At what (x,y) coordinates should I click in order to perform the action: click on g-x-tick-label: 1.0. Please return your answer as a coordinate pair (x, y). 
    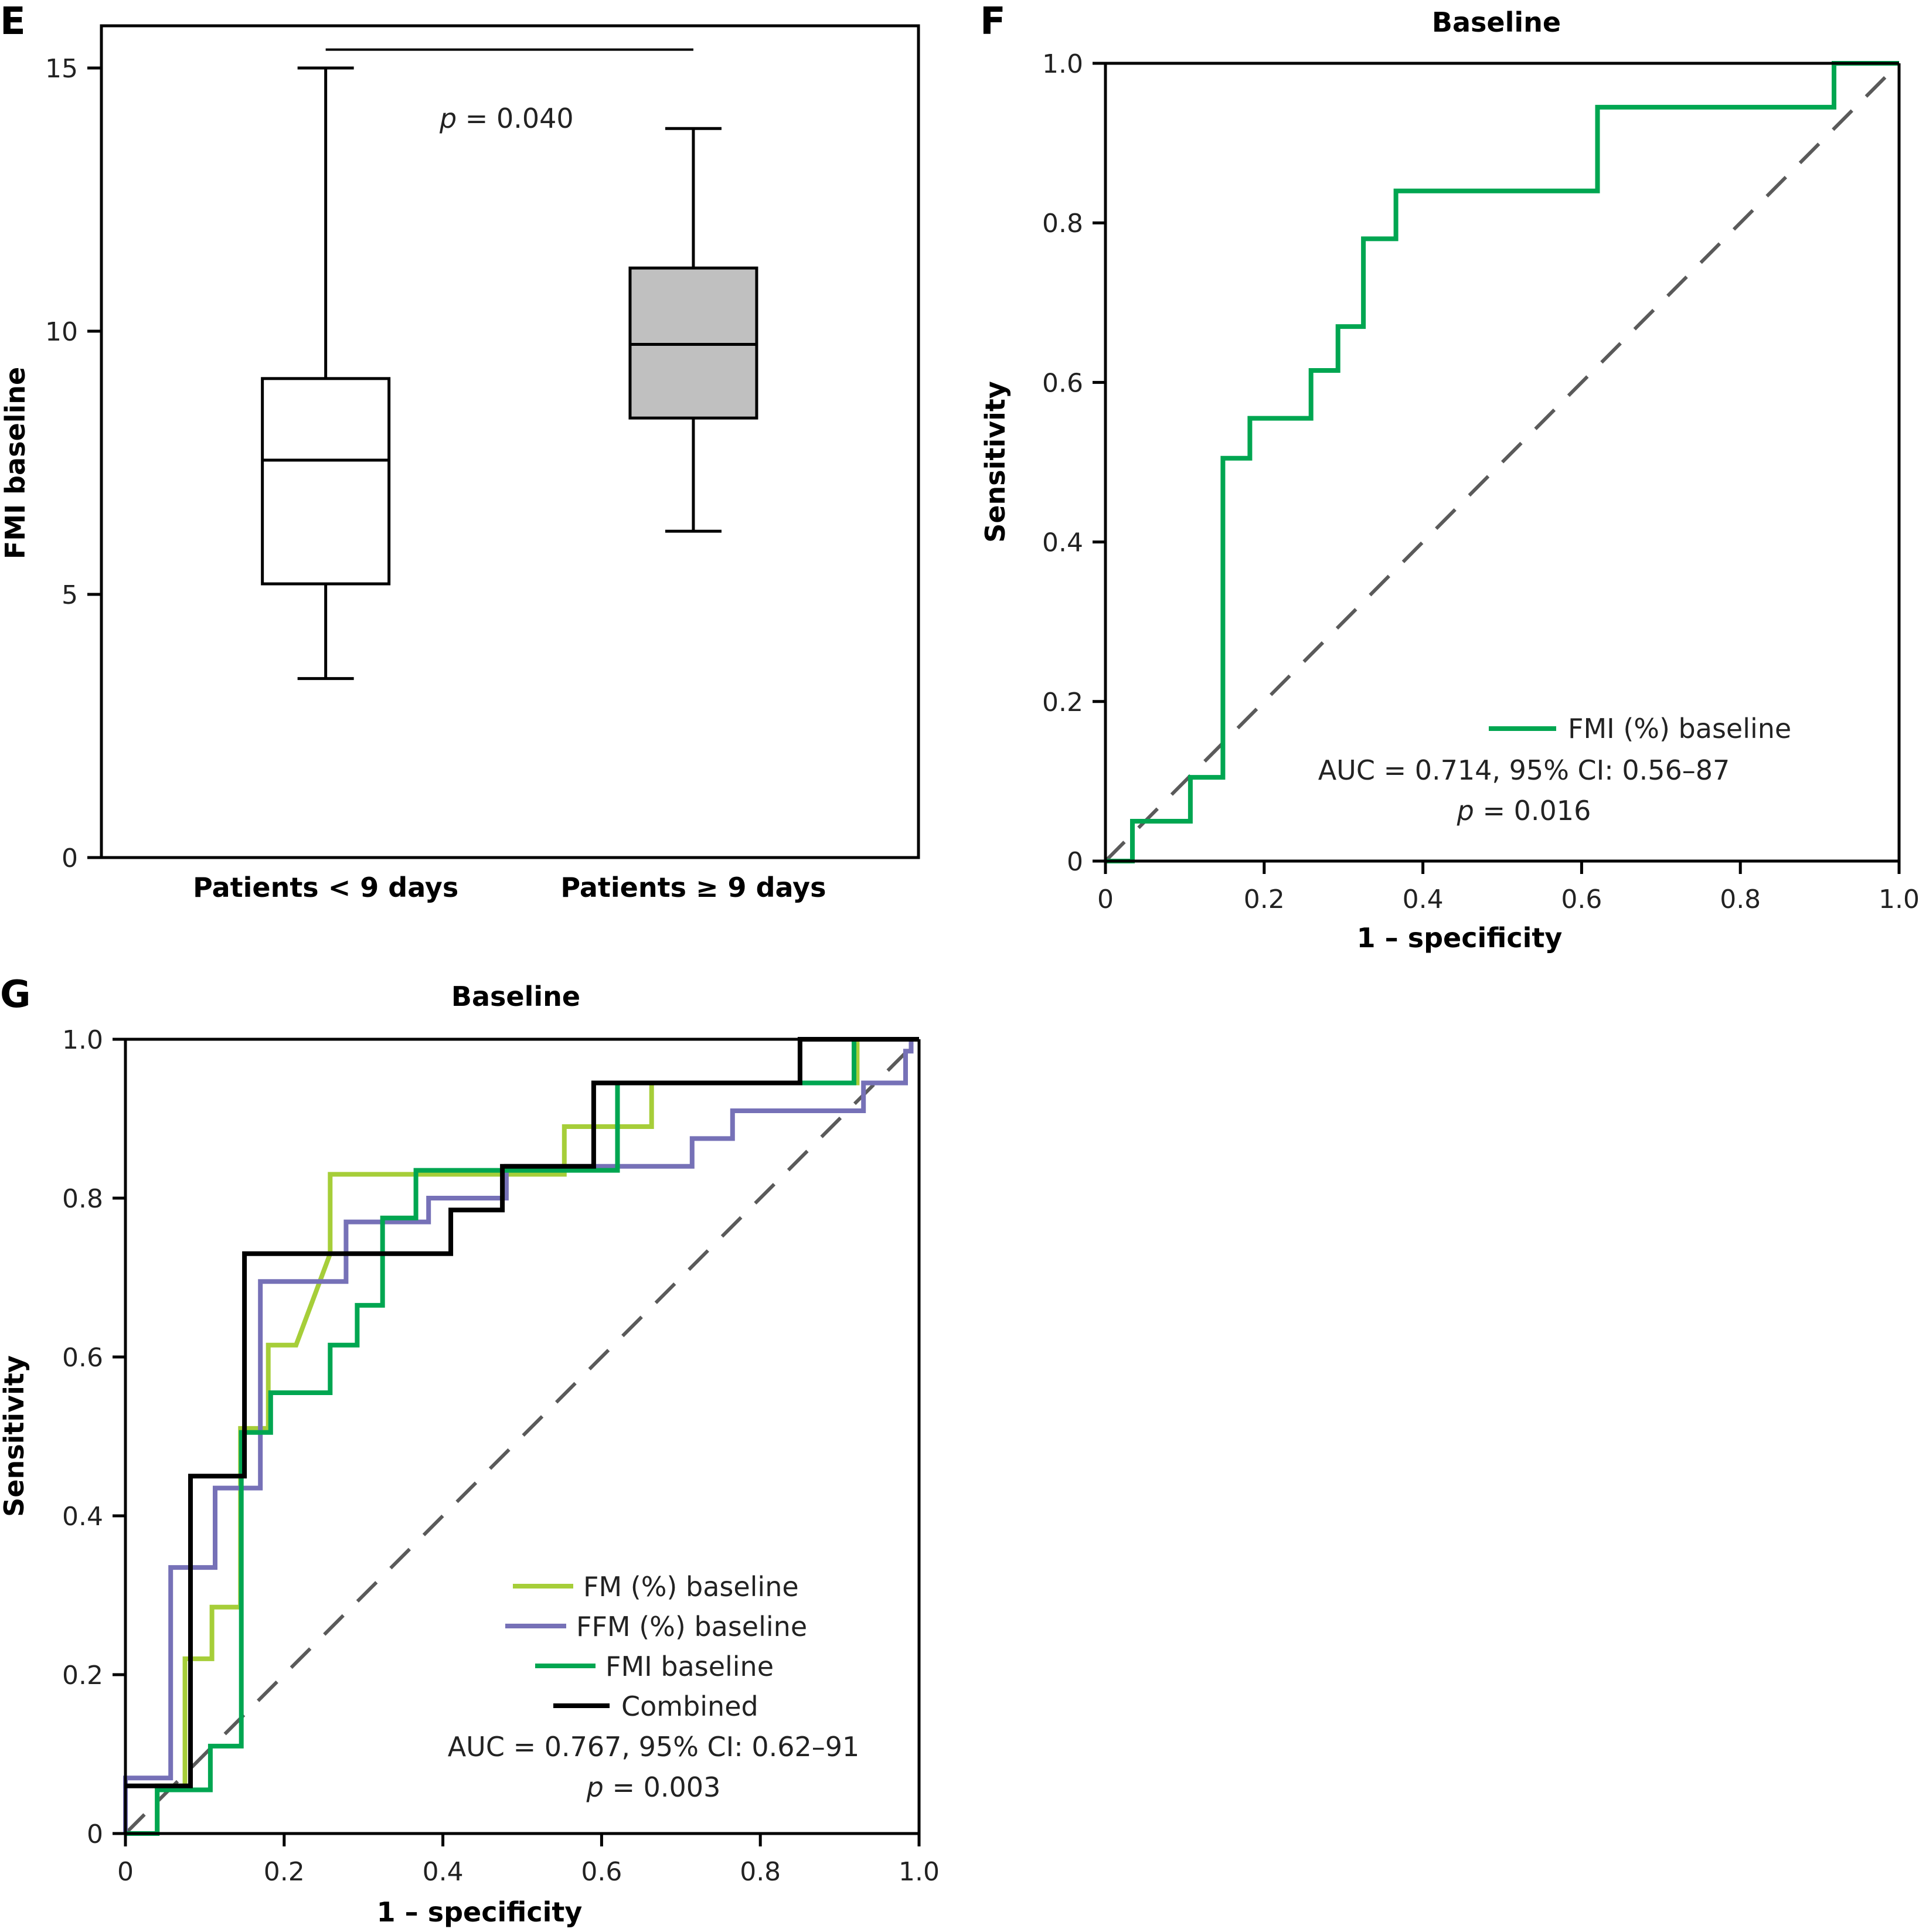
    Looking at the image, I should click on (920, 1872).